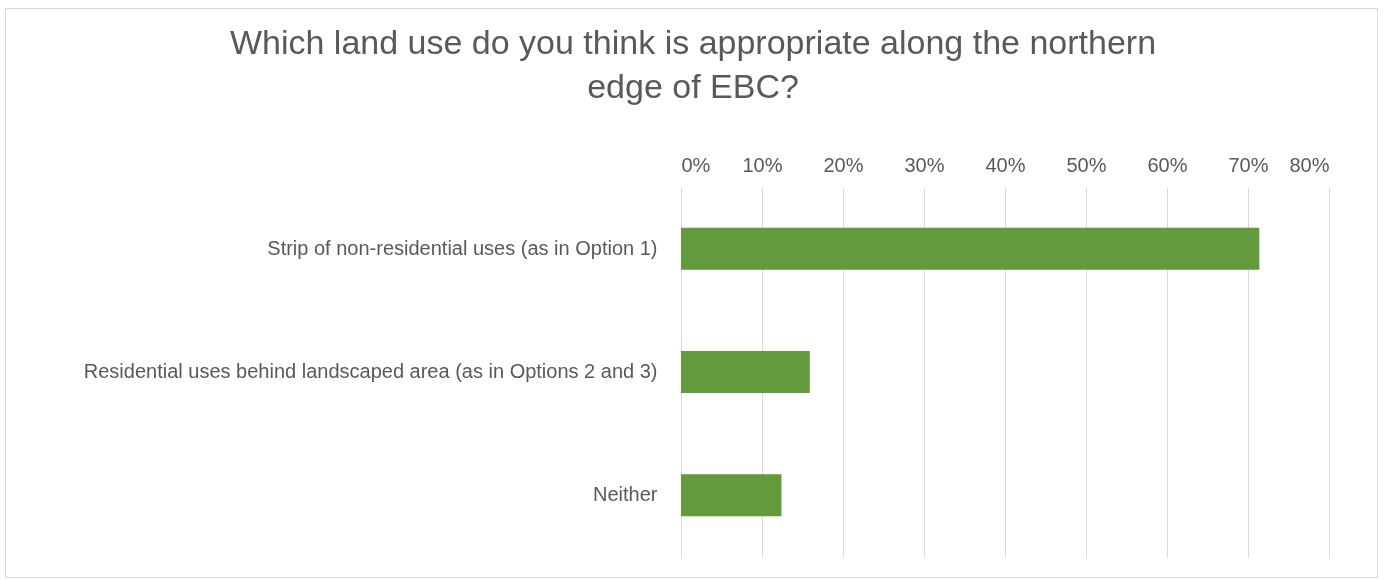 This screenshot has width=1385, height=580. What do you see at coordinates (462, 247) in the screenshot?
I see `y-tick-label: Strip of non-residential uses (as in Option 1)` at bounding box center [462, 247].